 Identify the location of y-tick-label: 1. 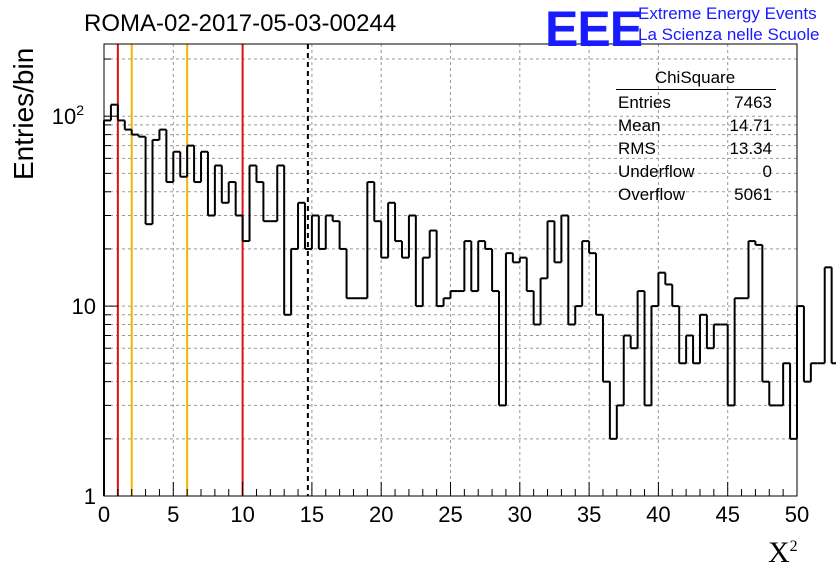
(90, 496).